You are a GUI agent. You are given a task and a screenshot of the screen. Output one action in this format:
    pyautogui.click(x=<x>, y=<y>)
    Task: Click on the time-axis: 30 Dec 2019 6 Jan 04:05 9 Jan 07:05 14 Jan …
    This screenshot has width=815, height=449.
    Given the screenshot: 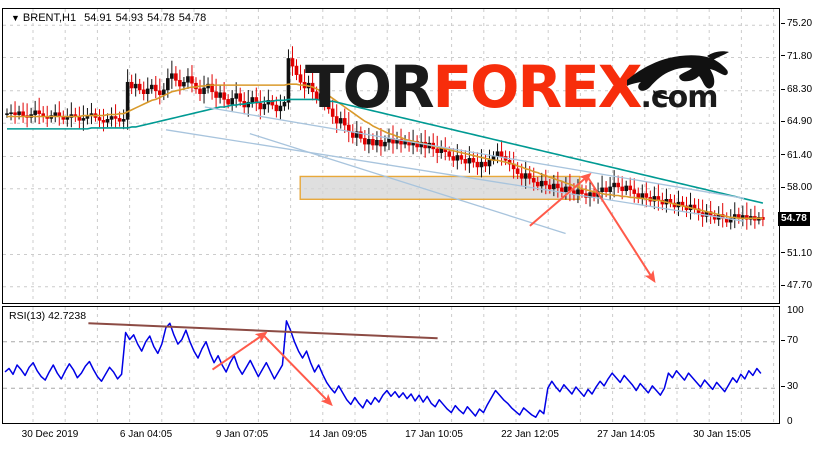 What is the action you would take?
    pyautogui.click(x=391, y=437)
    